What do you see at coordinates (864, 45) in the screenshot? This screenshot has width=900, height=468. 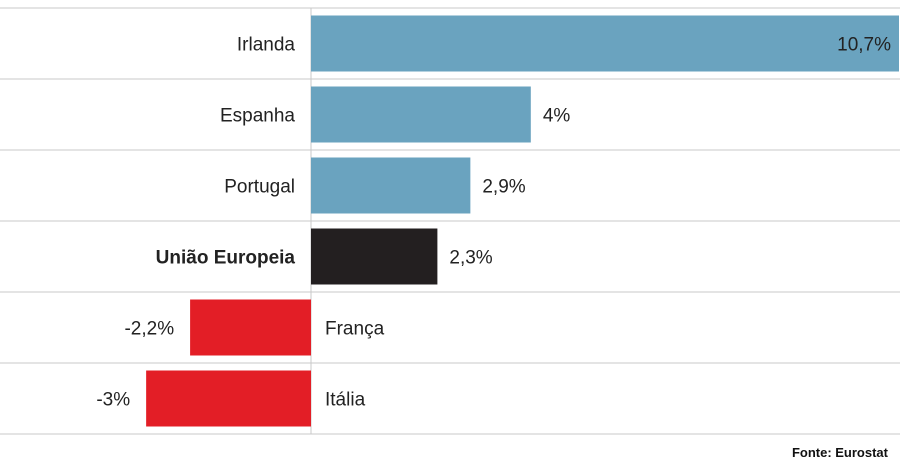 I see `value-label: 10,7%` at bounding box center [864, 45].